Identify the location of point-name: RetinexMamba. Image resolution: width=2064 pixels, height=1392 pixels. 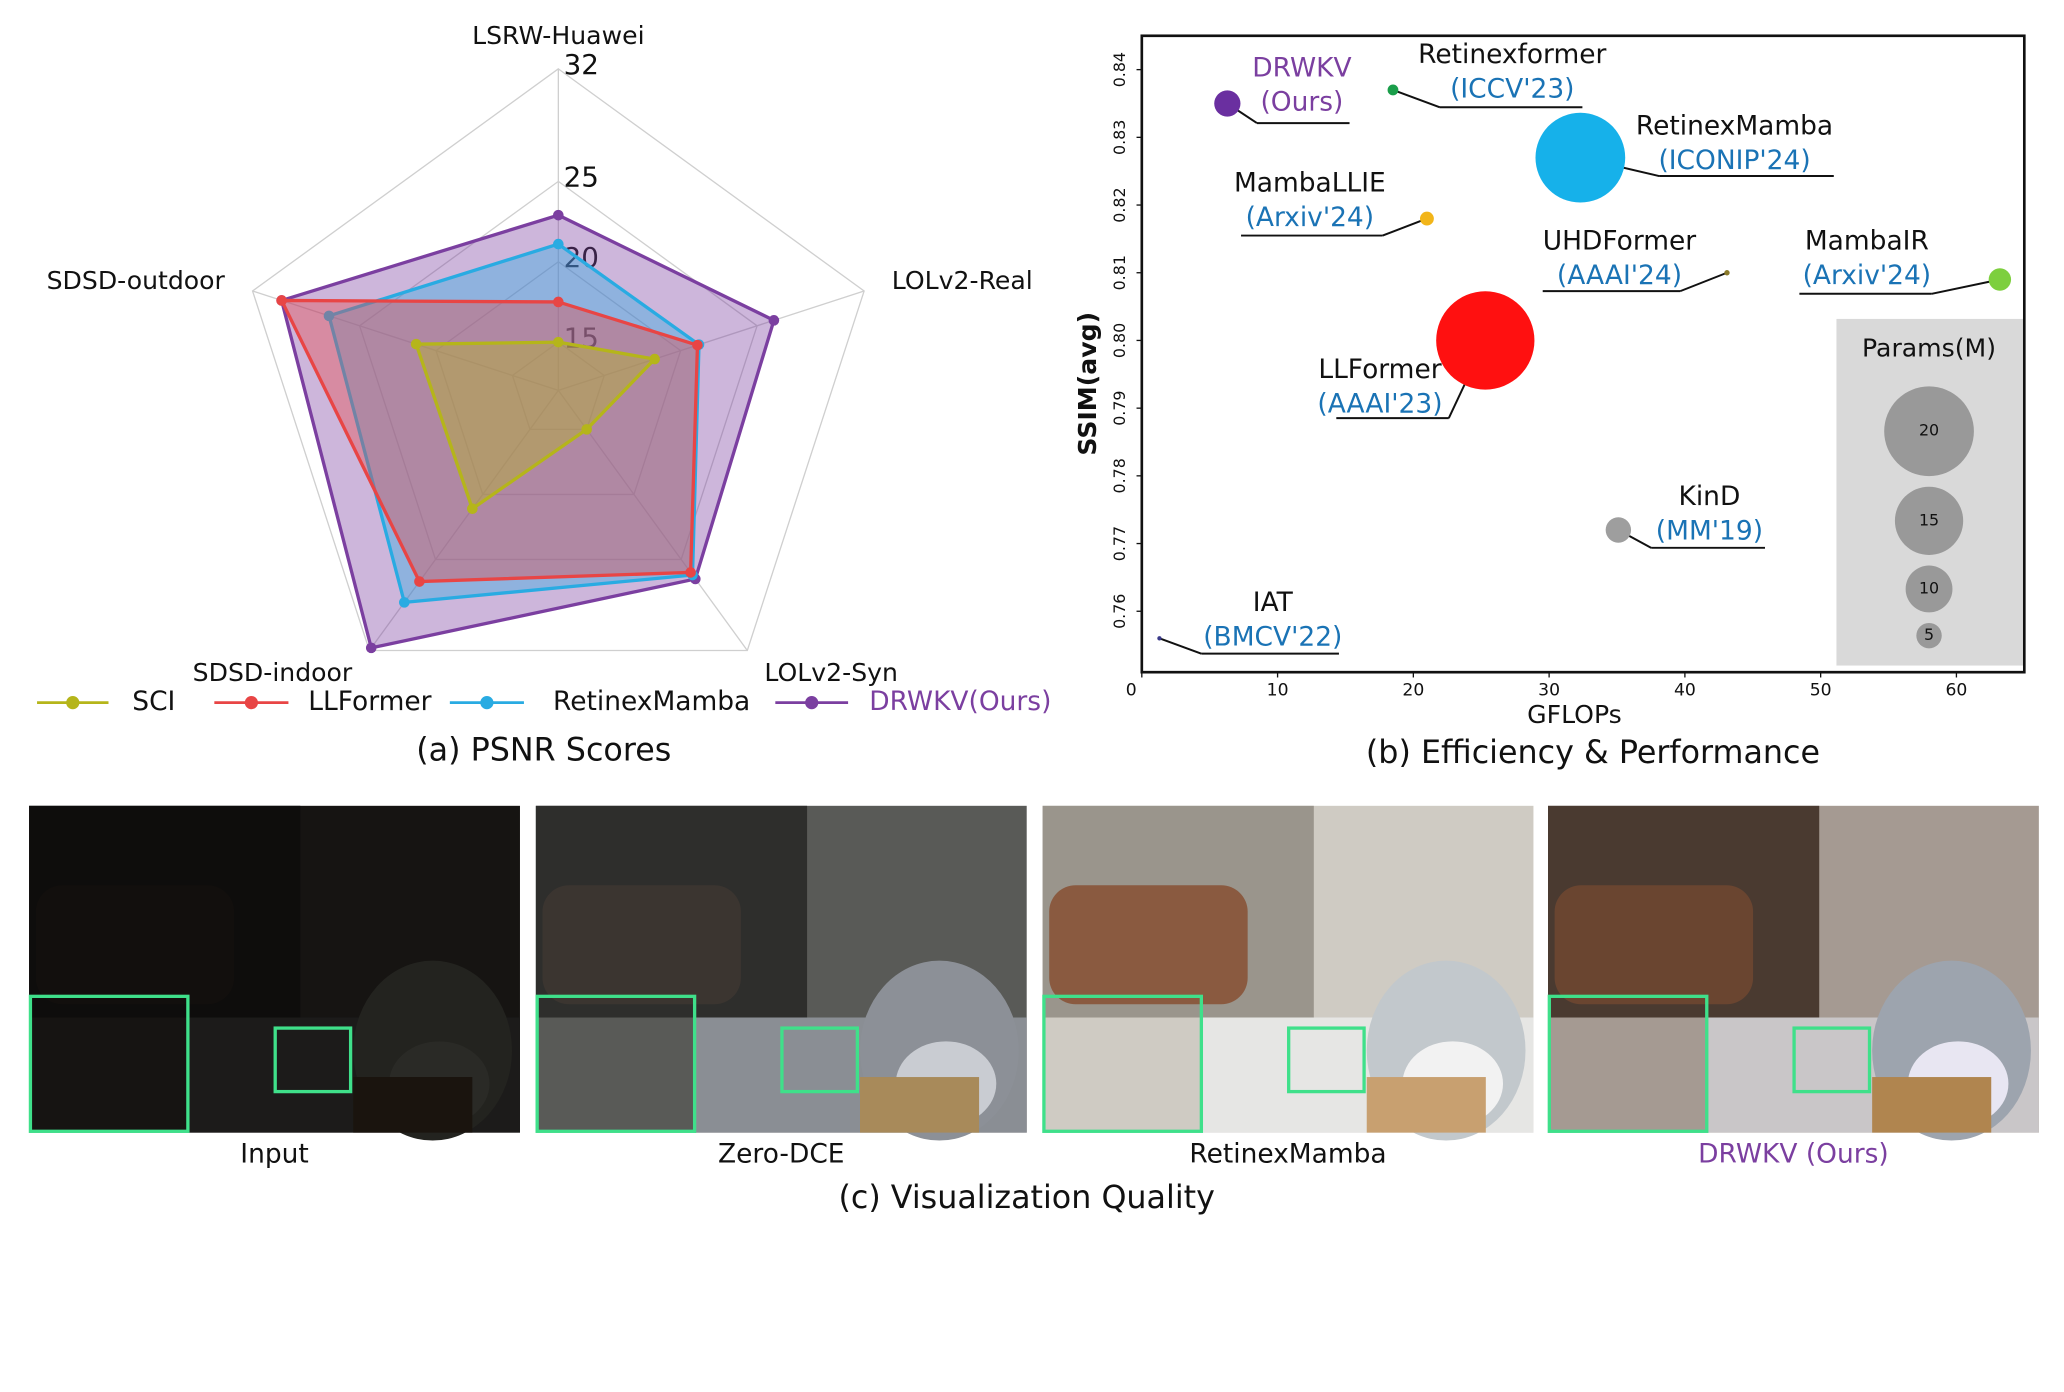
(1734, 126).